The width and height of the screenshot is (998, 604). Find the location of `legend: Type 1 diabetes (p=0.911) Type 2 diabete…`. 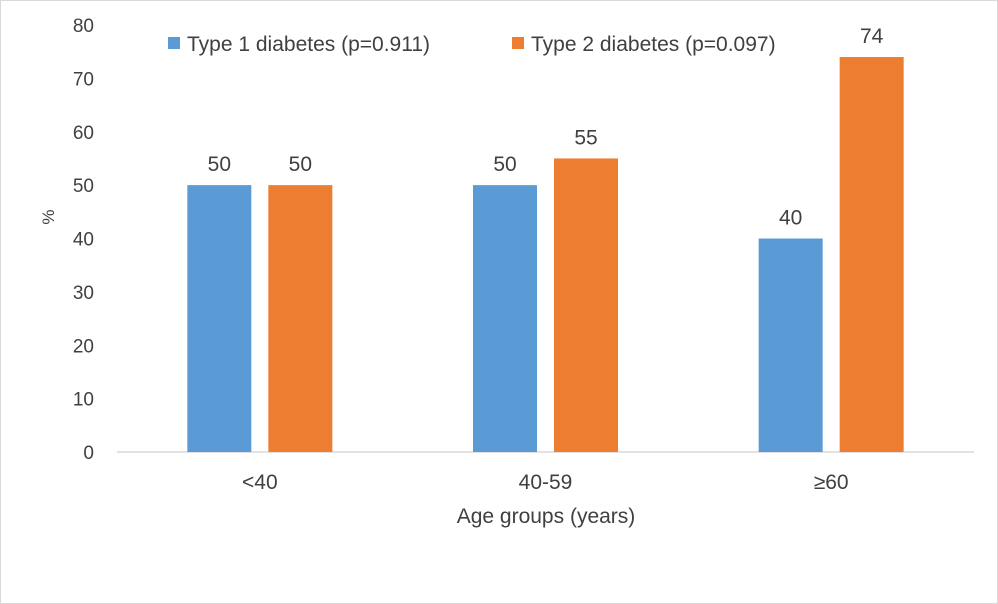

legend: Type 1 diabetes (p=0.911) Type 2 diabete… is located at coordinates (472, 44).